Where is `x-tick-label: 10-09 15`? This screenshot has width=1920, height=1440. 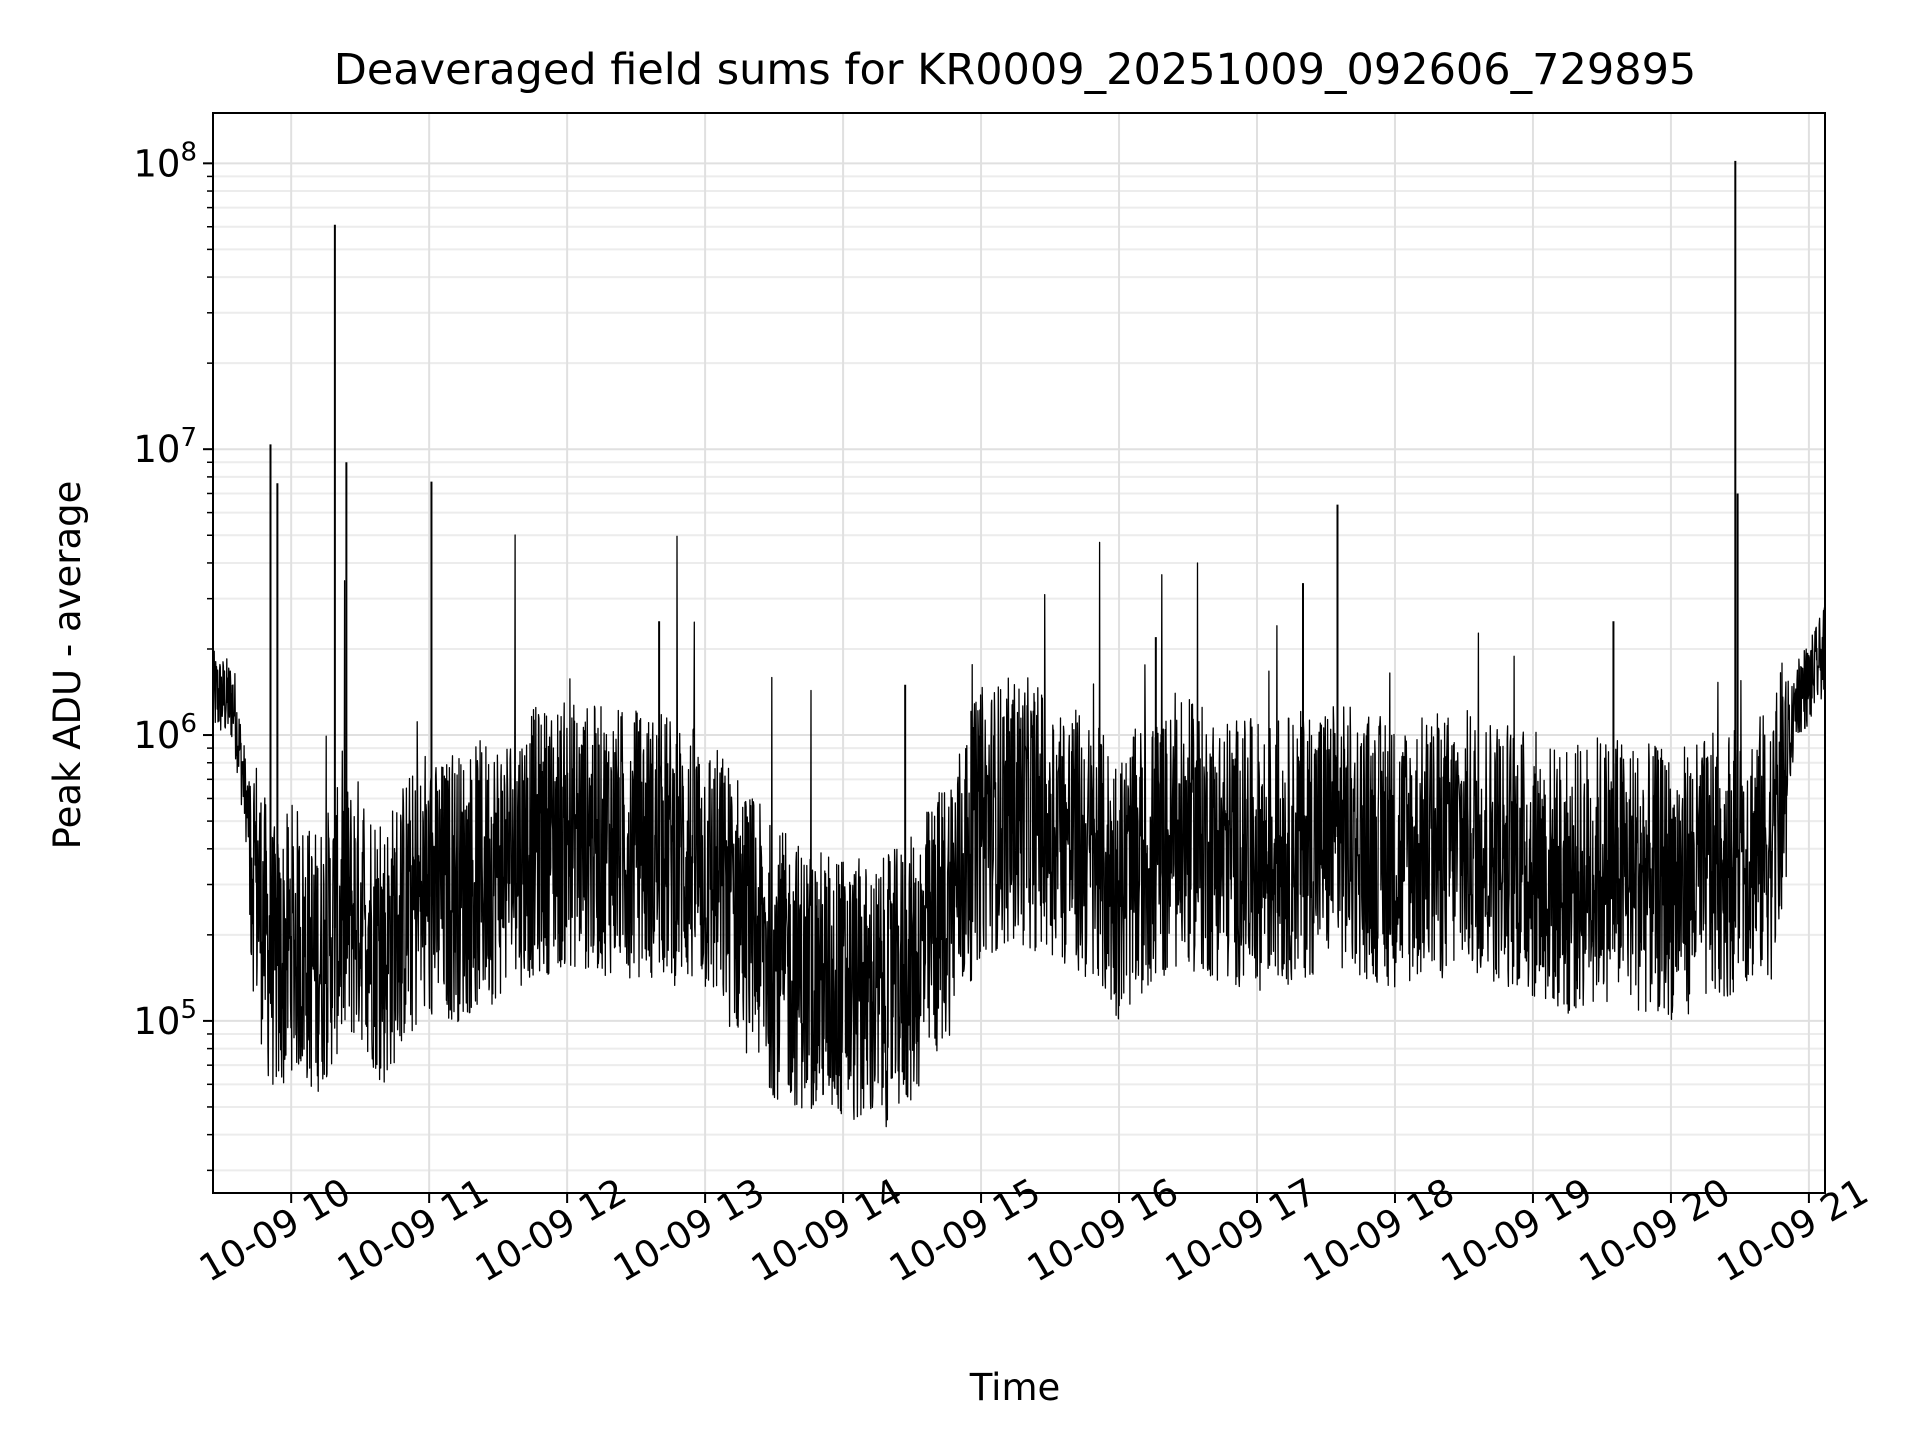 x-tick-label: 10-09 15 is located at coordinates (965, 1230).